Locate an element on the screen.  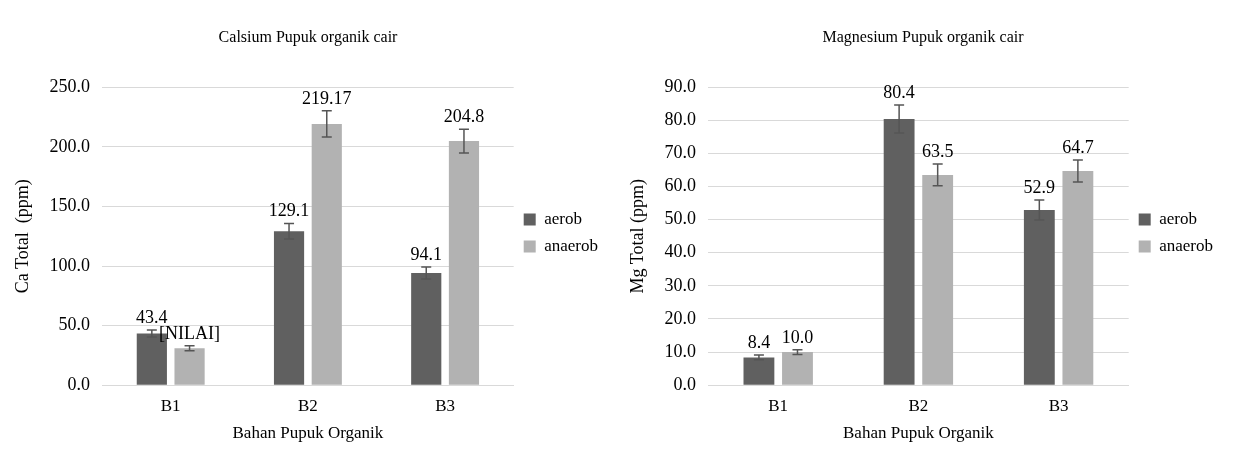
y-tick-label: 90.0 is located at coordinates (680, 85).